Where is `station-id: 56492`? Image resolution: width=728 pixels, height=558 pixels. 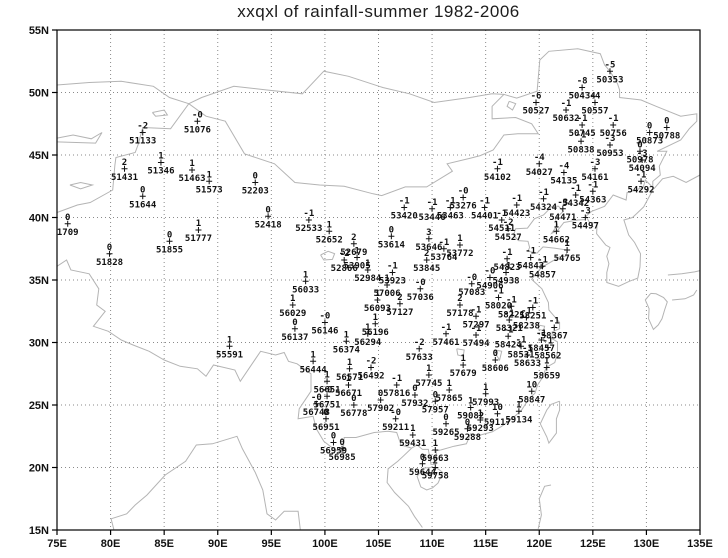 station-id: 56492 is located at coordinates (370, 377).